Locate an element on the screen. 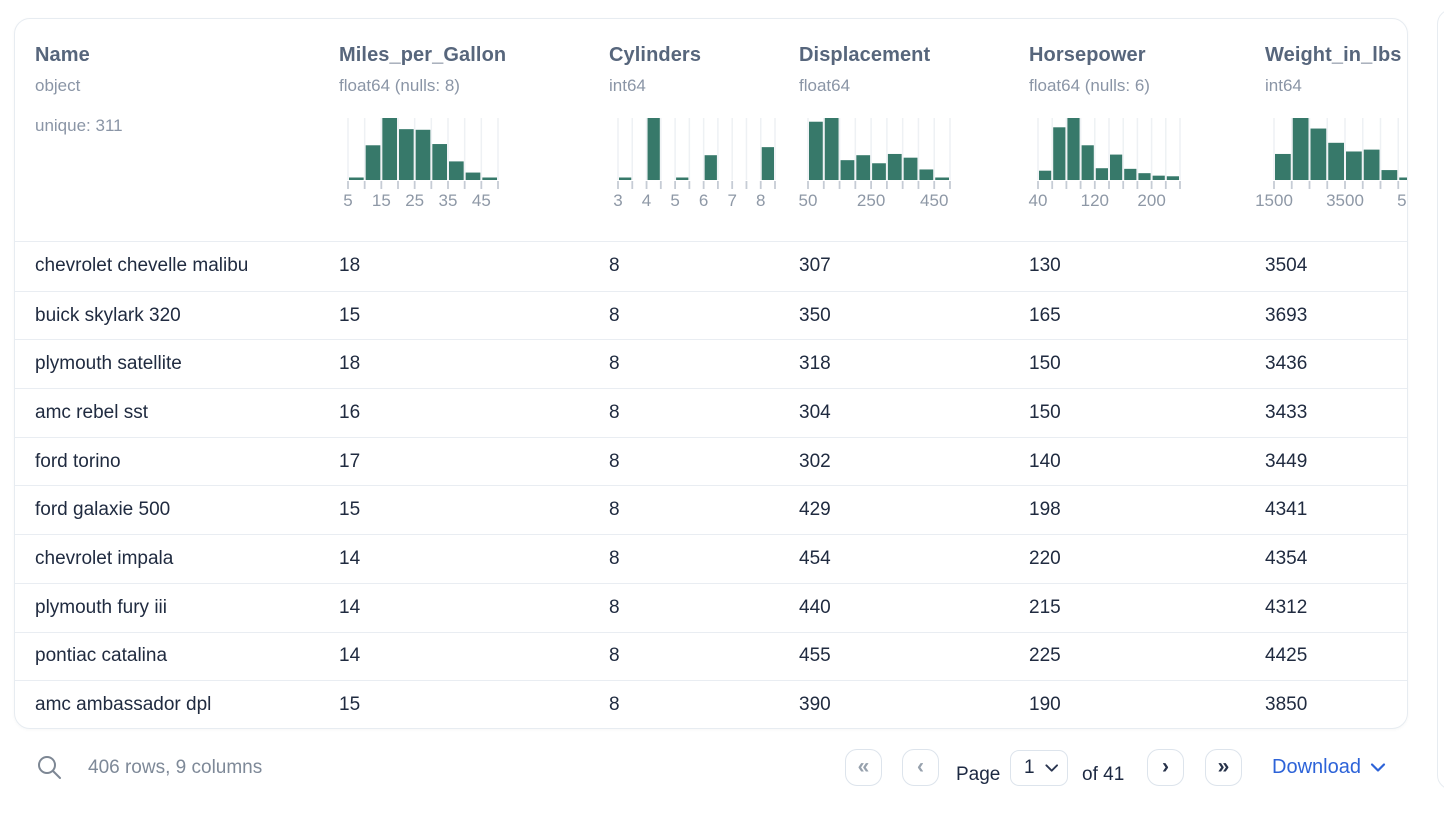  page-select-value: 1 is located at coordinates (1029, 767).